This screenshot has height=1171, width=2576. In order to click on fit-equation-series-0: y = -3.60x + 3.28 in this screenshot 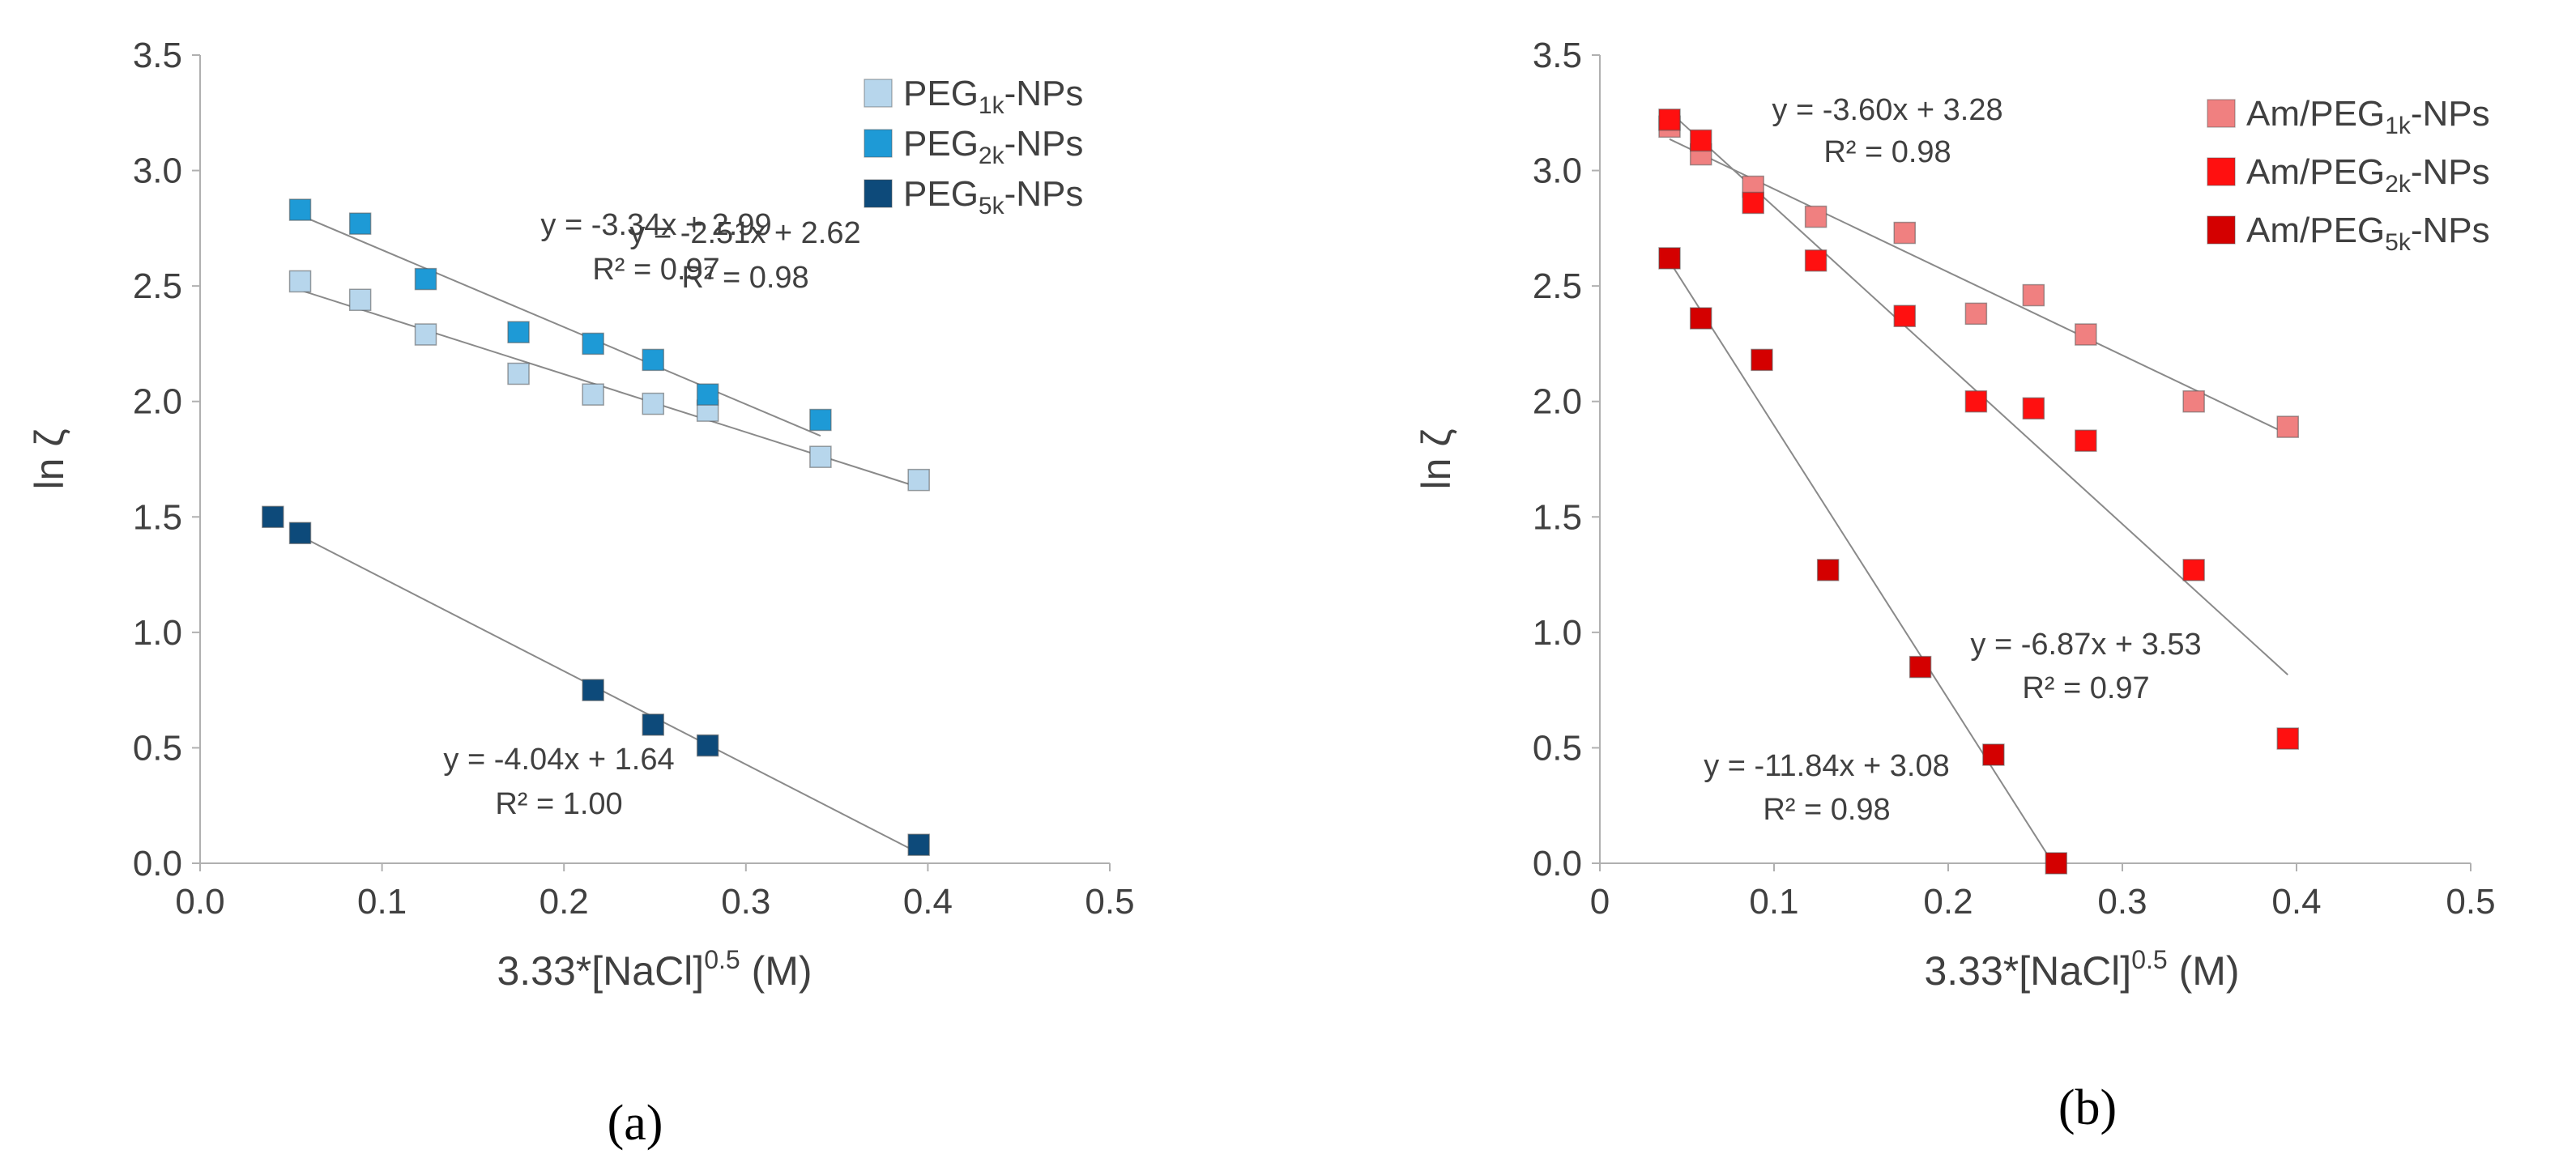, I will do `click(1887, 110)`.